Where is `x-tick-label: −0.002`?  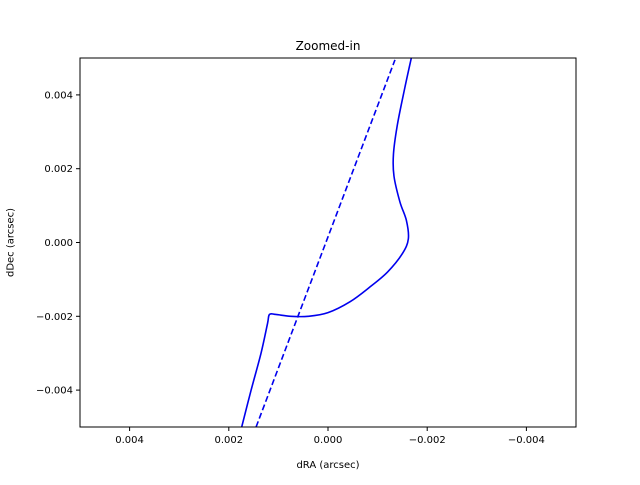 x-tick-label: −0.002 is located at coordinates (427, 440).